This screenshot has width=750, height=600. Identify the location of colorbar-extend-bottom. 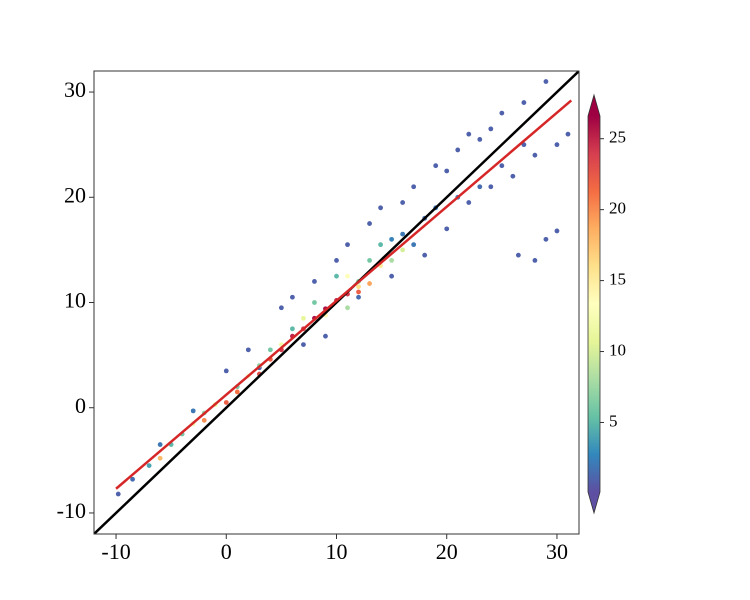
(594, 502).